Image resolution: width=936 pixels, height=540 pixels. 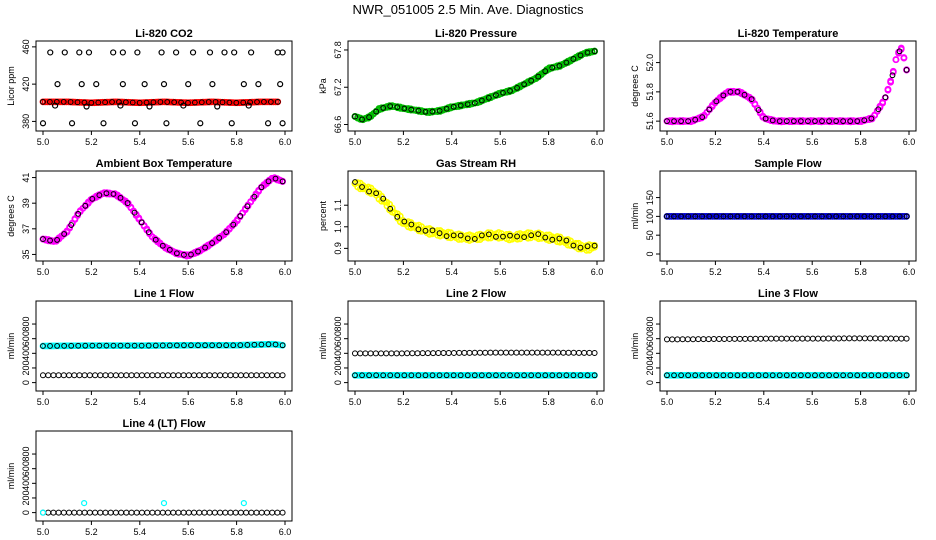 What do you see at coordinates (635, 346) in the screenshot?
I see `y-axis-label: ml/min` at bounding box center [635, 346].